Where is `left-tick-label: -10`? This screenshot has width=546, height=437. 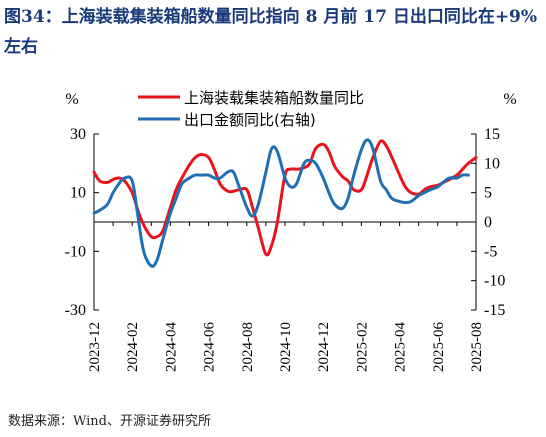 left-tick-label: -10 is located at coordinates (75, 251).